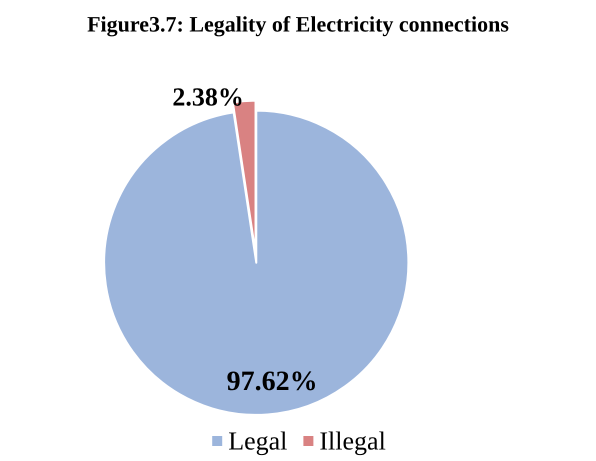 The height and width of the screenshot is (461, 596). What do you see at coordinates (272, 382) in the screenshot?
I see `data-label: 97.62%` at bounding box center [272, 382].